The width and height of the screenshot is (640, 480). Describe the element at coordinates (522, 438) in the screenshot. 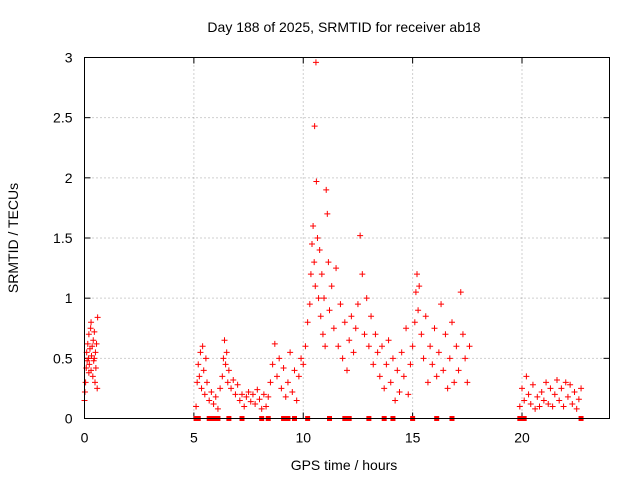

I see `x-tick-label: 20` at that location.